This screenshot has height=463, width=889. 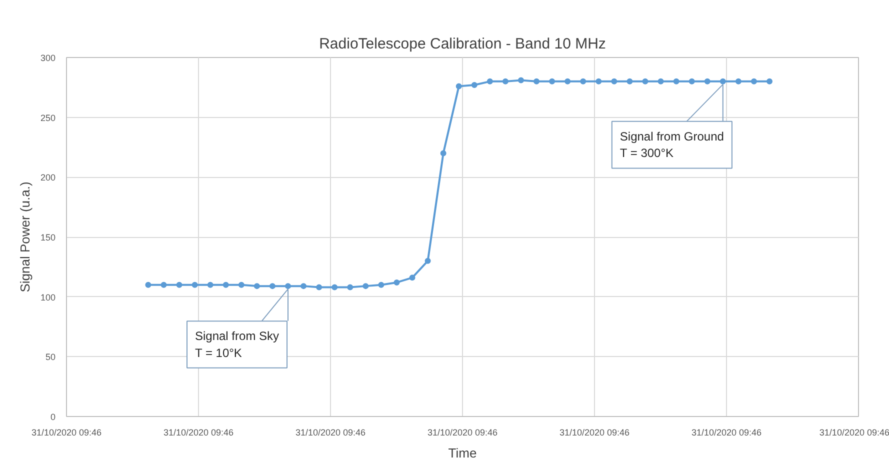 I want to click on y-tick-label: 0, so click(x=53, y=417).